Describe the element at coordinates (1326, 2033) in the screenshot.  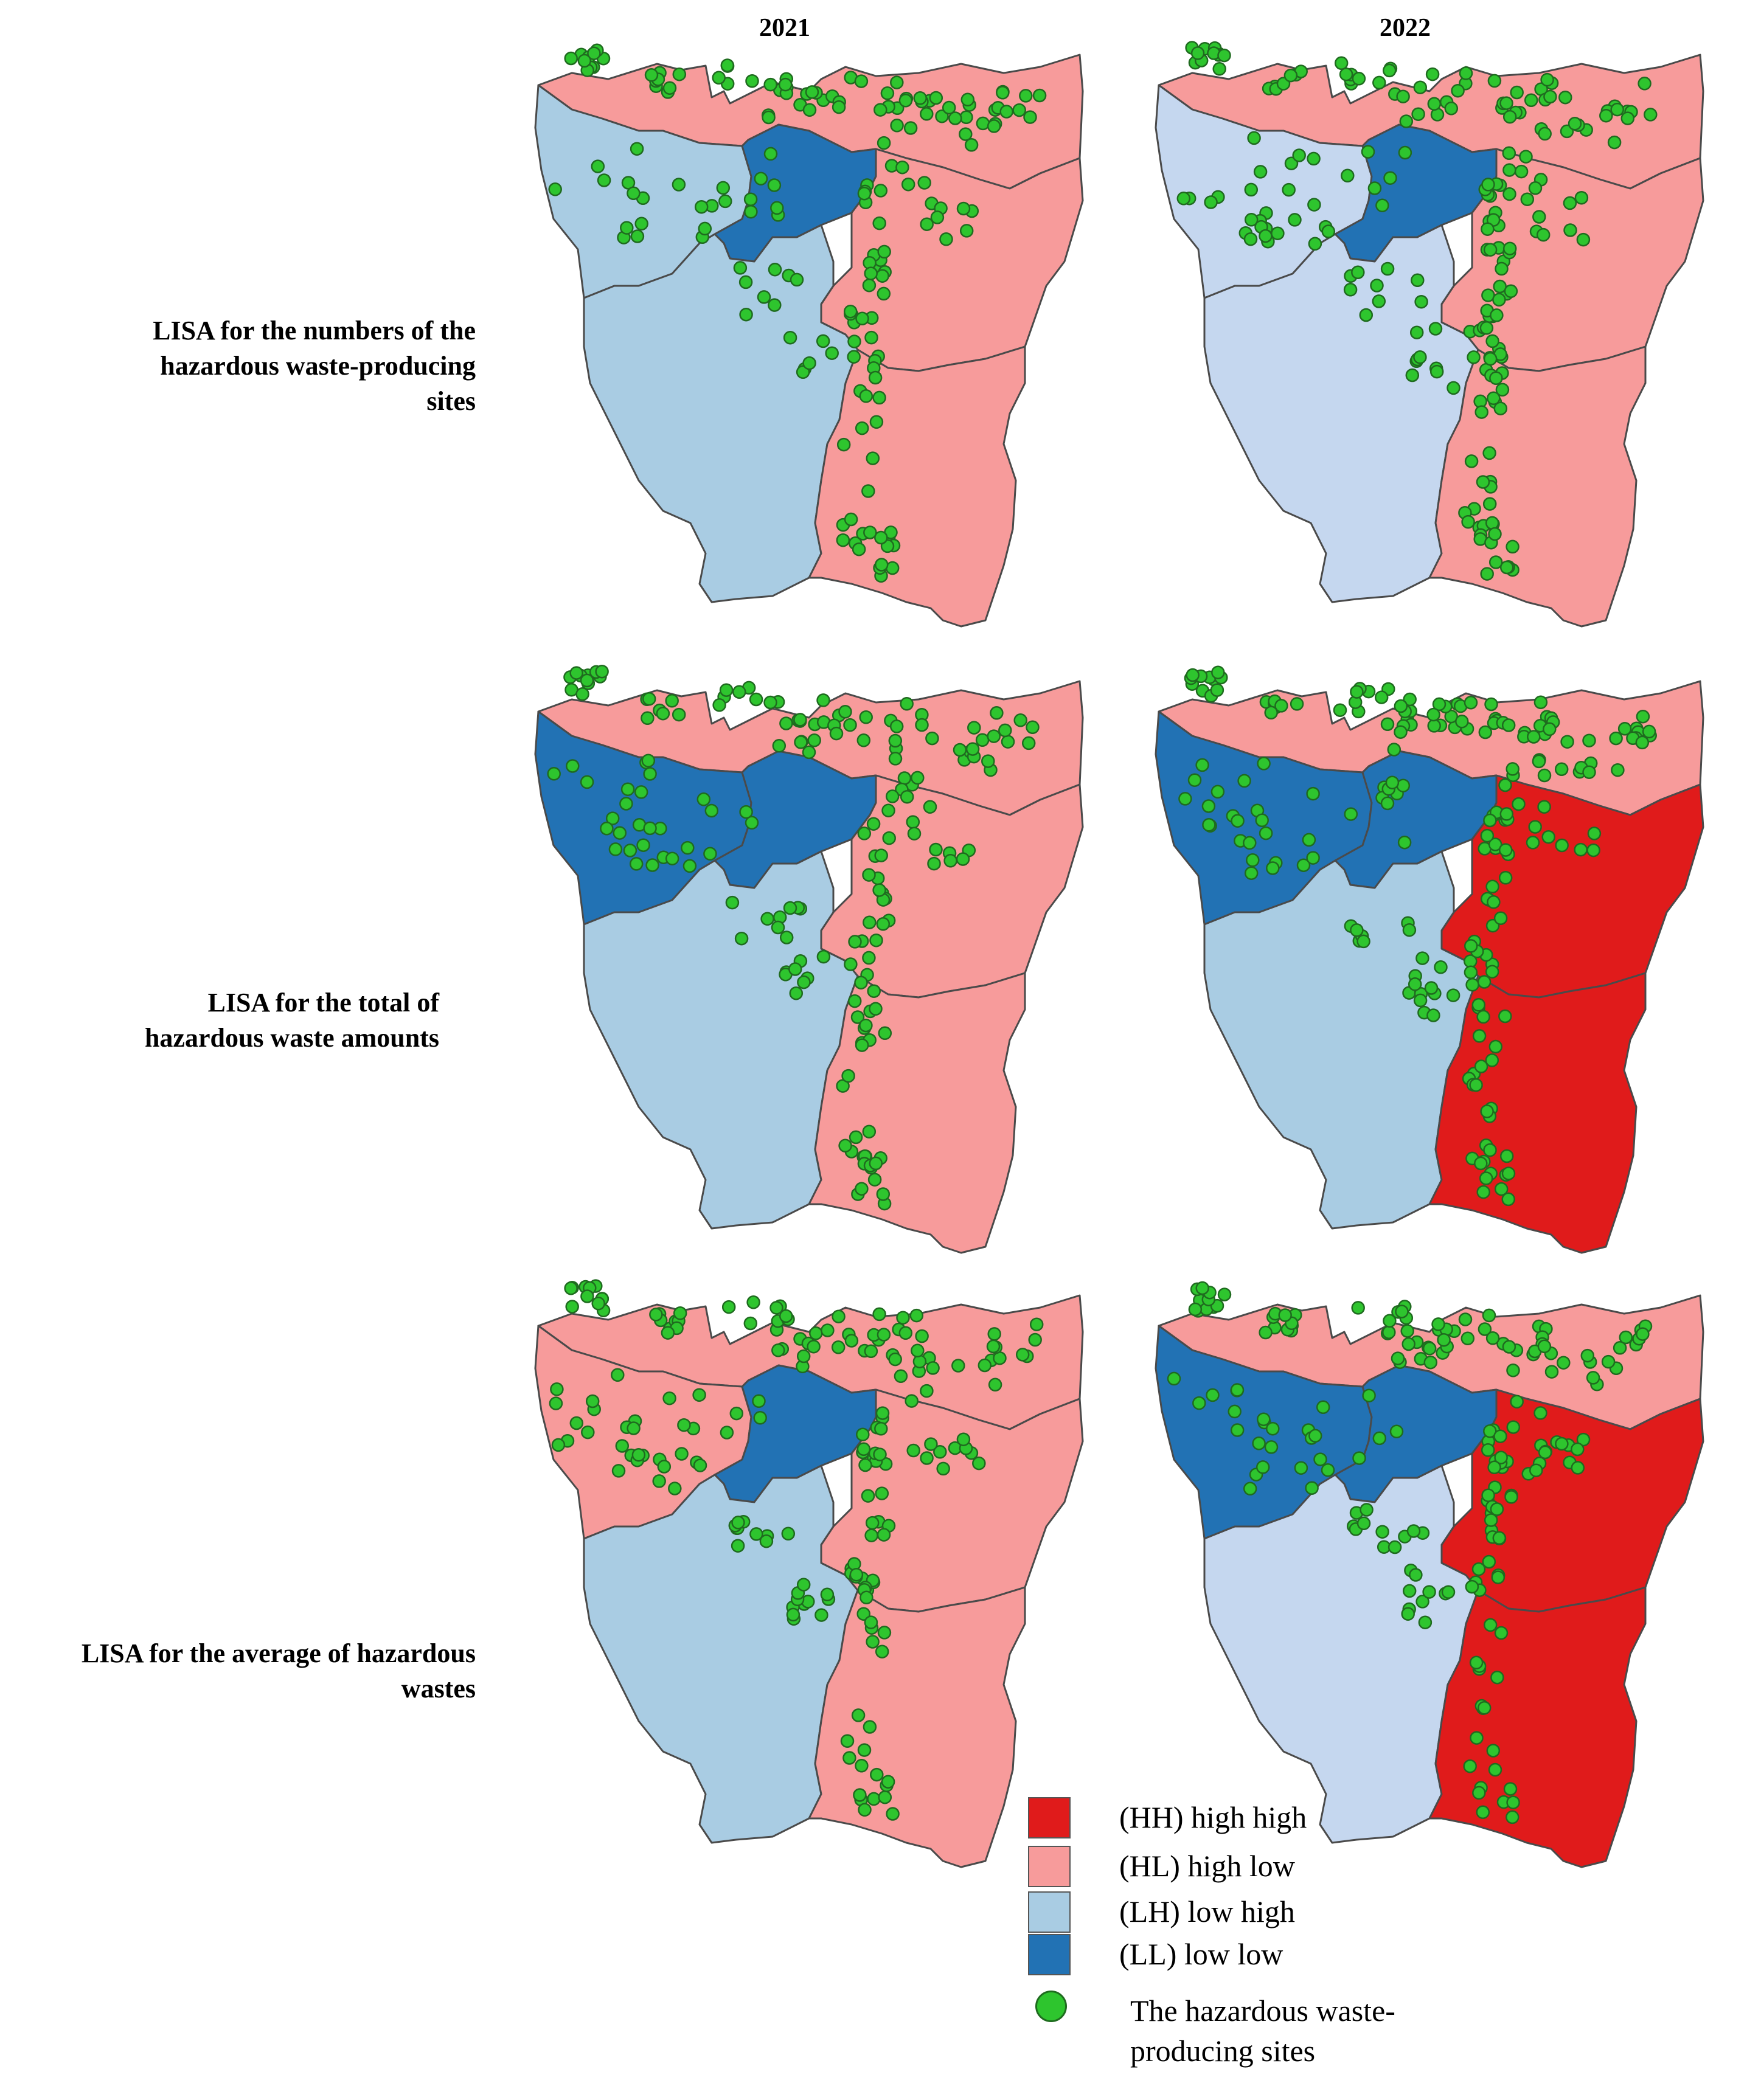
I see `legend-item-sites: The hazardous waste-producing sites` at that location.